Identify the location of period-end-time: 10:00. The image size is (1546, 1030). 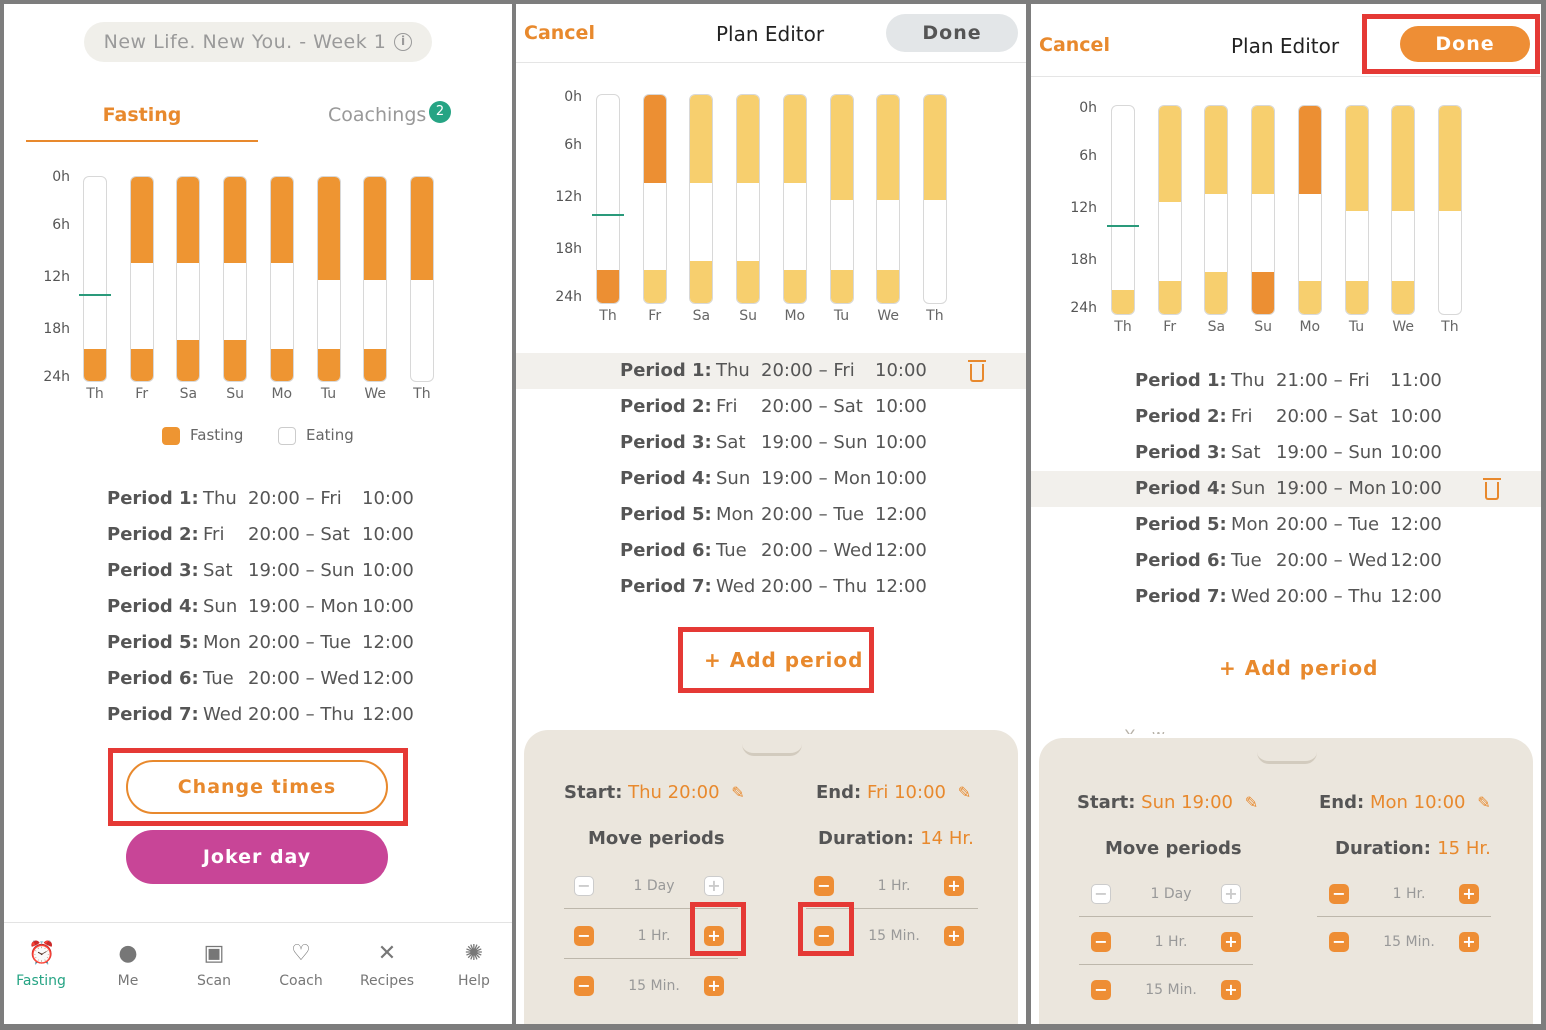
(1416, 416).